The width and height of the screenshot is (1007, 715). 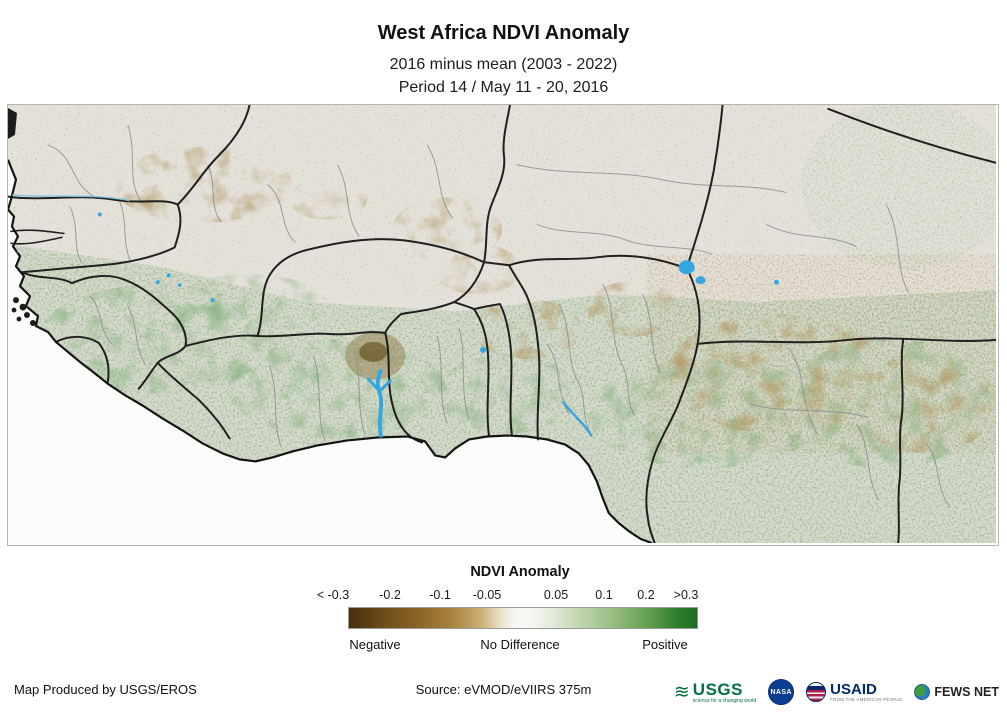 What do you see at coordinates (487, 595) in the screenshot?
I see `legend-tick-label: -0.05` at bounding box center [487, 595].